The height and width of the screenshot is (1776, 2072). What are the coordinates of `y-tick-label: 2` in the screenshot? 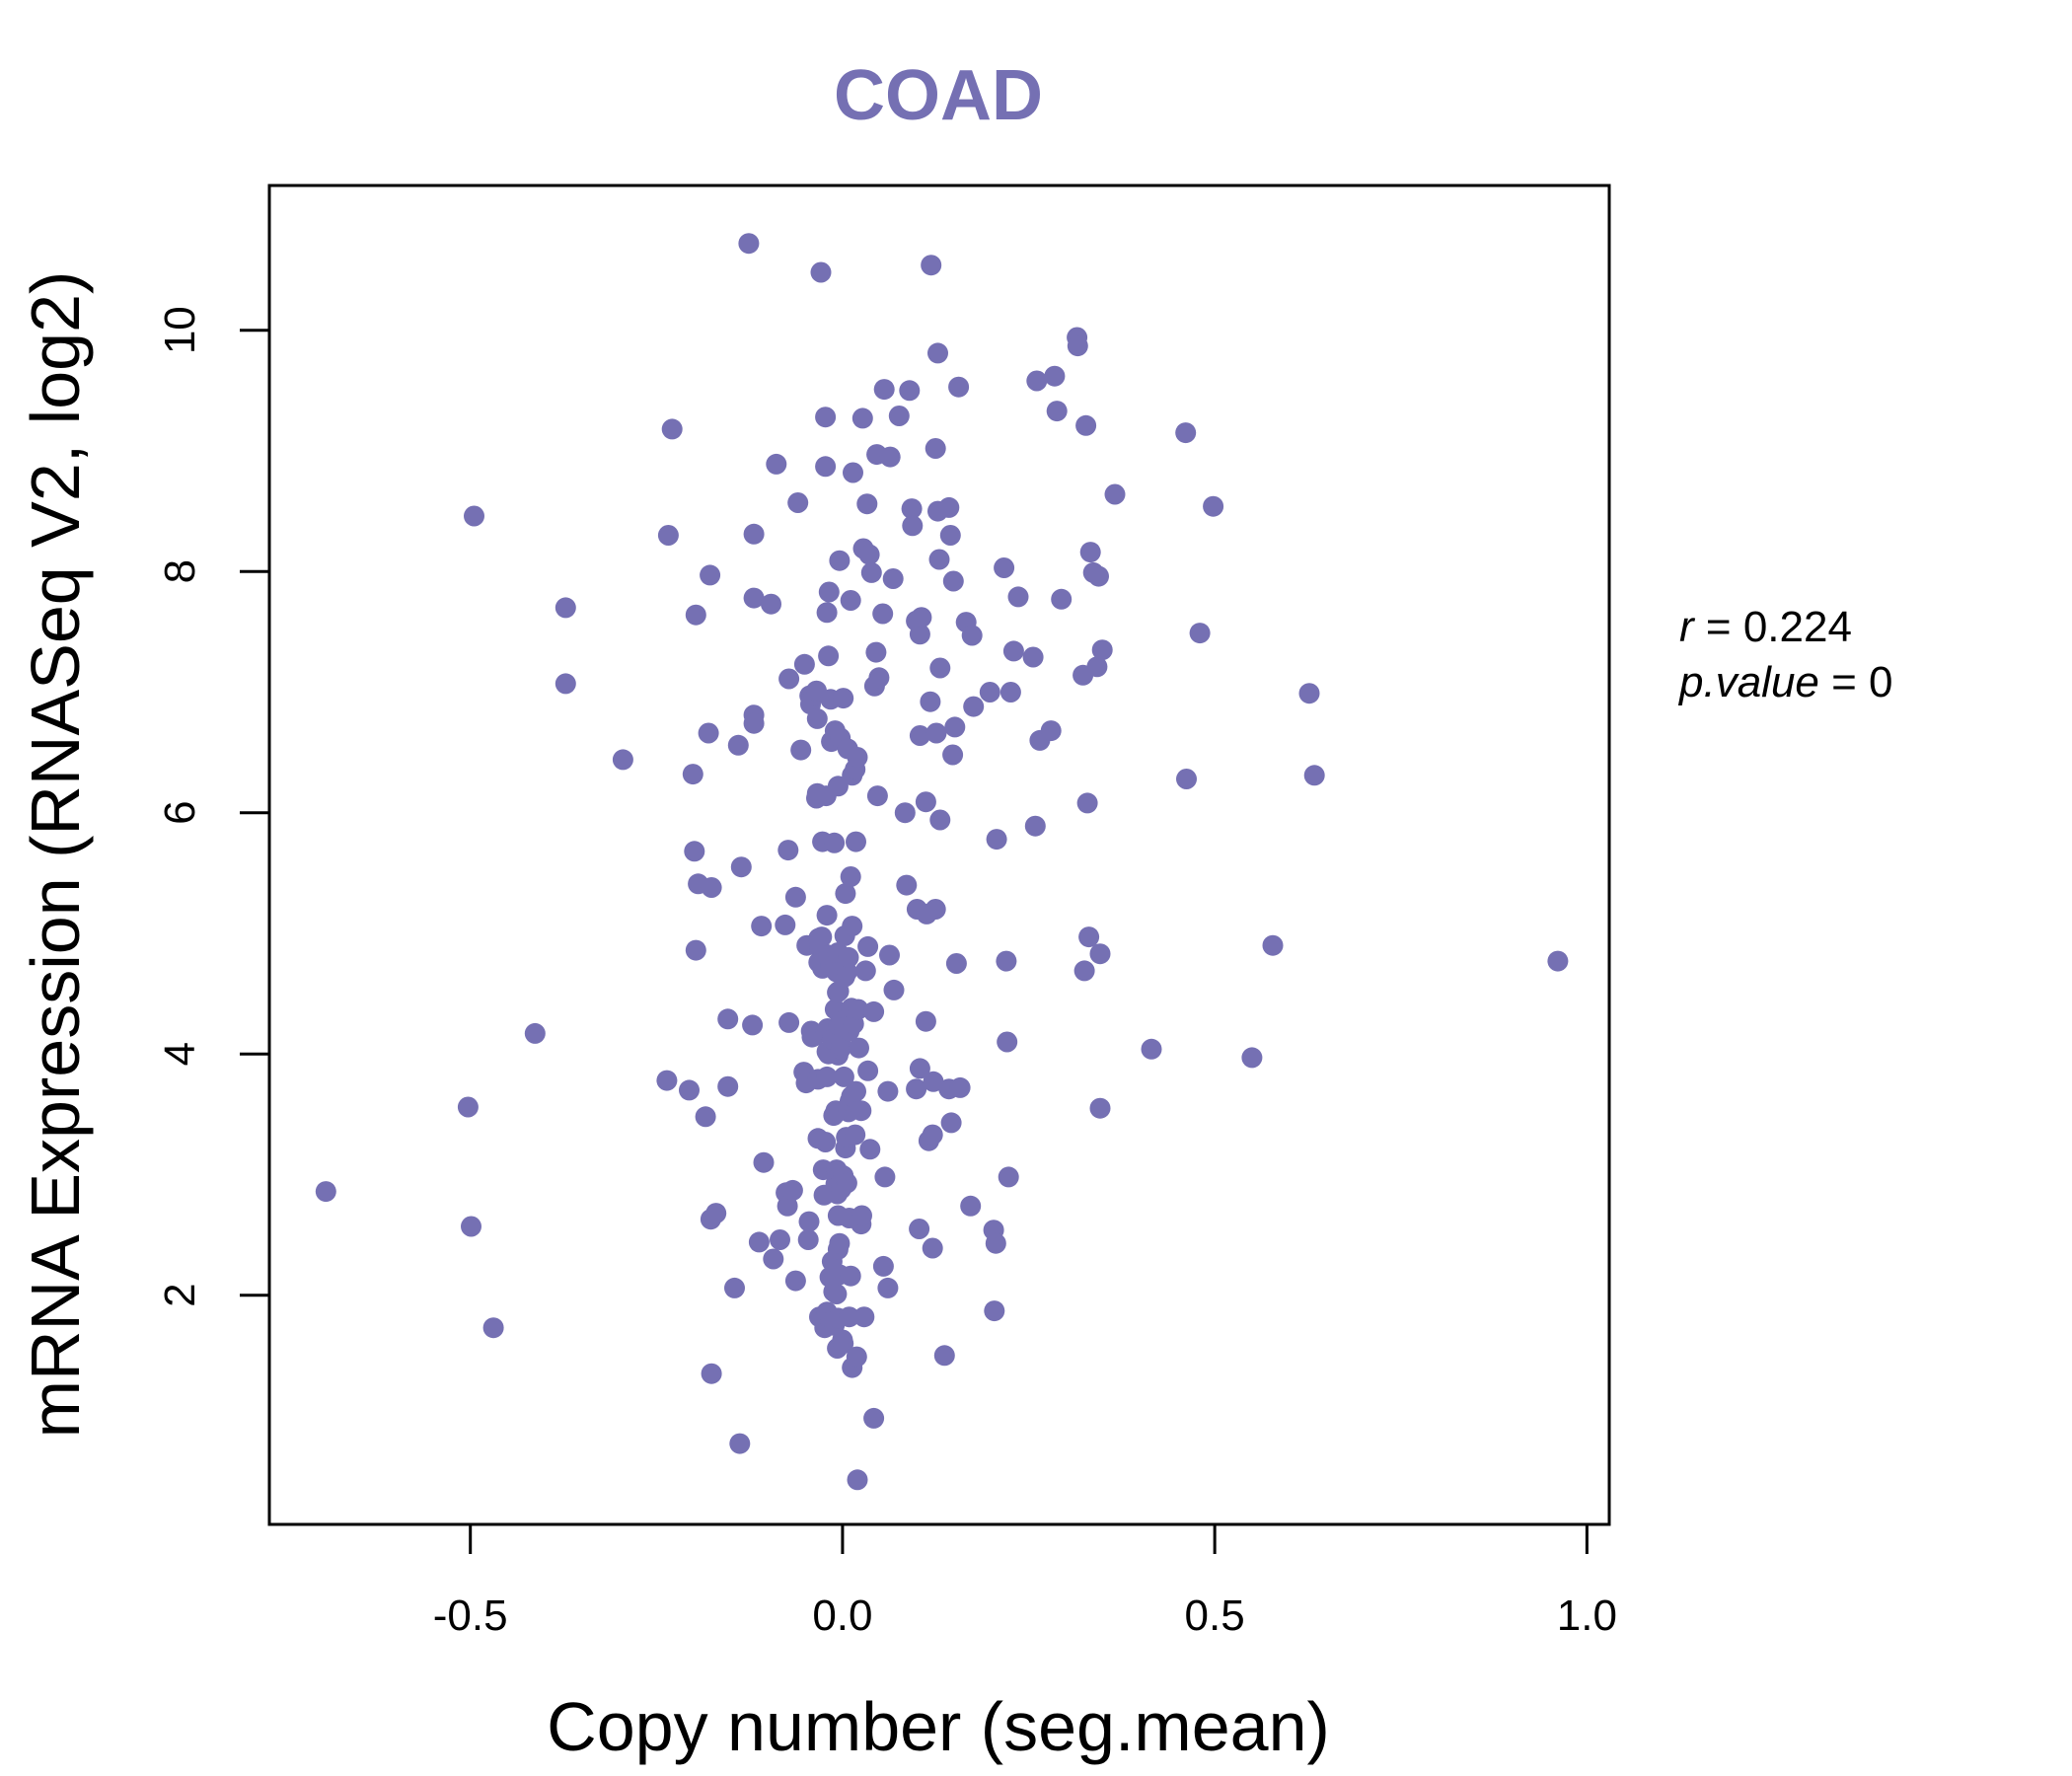 It's located at (180, 1295).